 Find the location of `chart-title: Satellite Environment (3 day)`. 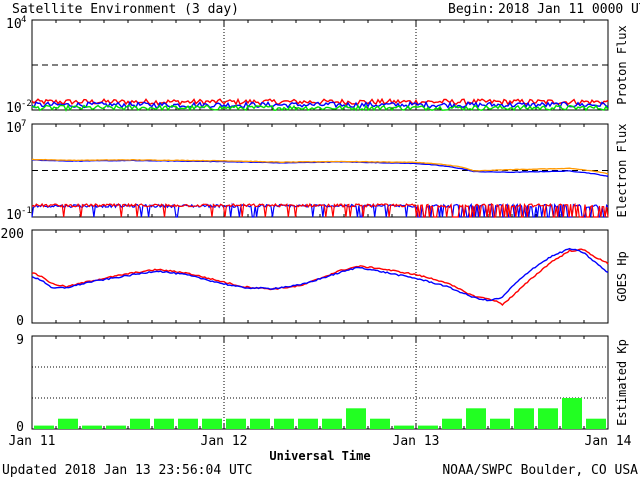

chart-title: Satellite Environment (3 day) is located at coordinates (125, 9).